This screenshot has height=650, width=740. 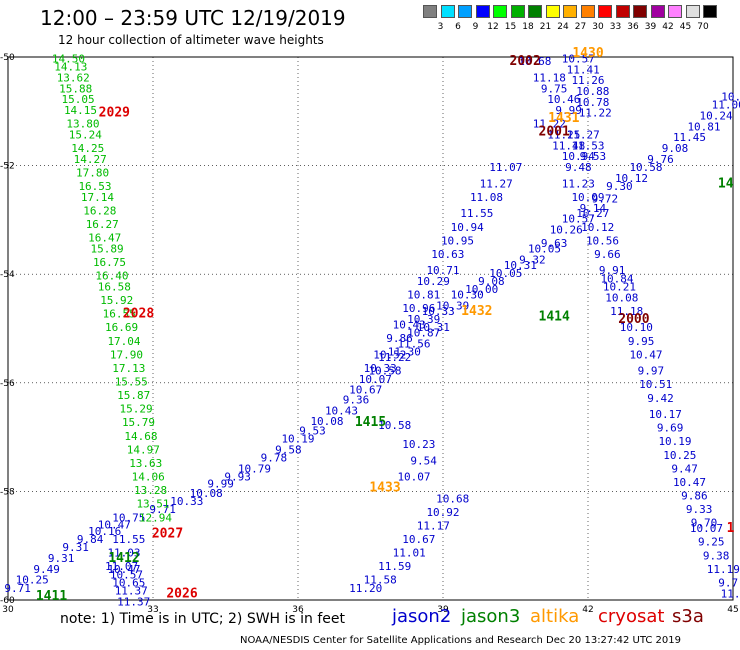 What do you see at coordinates (145, 463) in the screenshot?
I see `jason3-wave-height: 13.63` at bounding box center [145, 463].